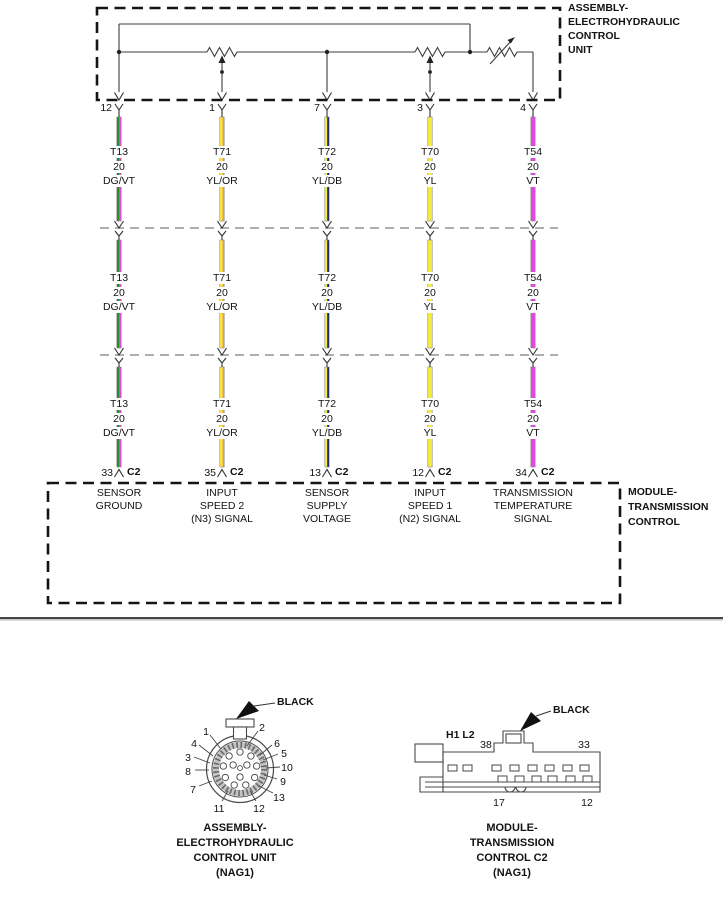 The width and height of the screenshot is (723, 912). Describe the element at coordinates (521, 473) in the screenshot. I see `bottom-pin-number: 34` at that location.